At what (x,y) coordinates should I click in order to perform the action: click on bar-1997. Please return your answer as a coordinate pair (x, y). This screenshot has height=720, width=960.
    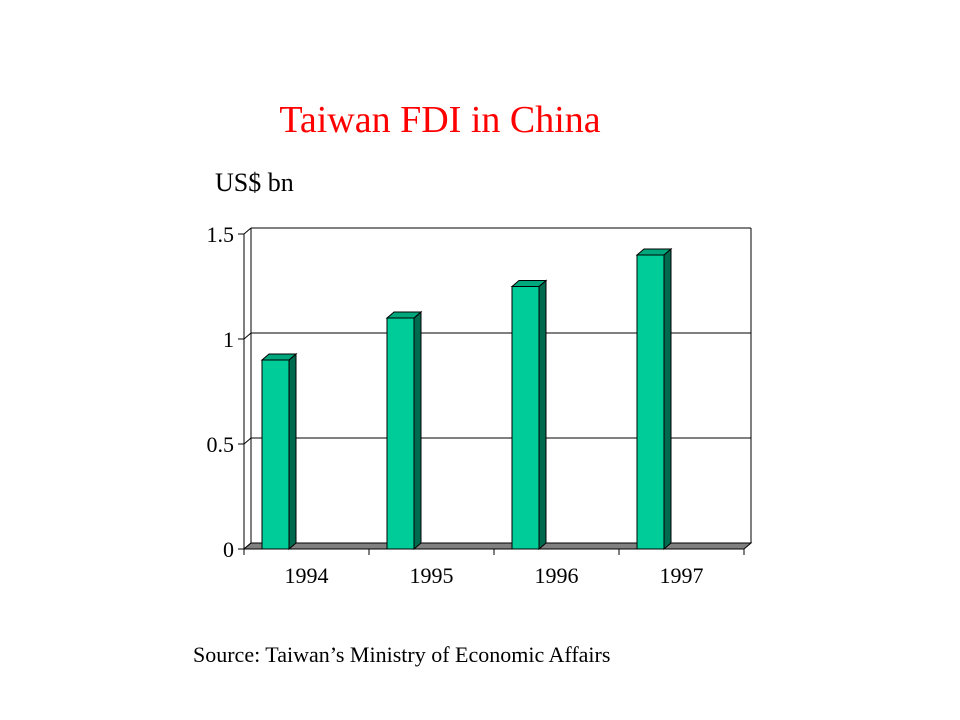
    Looking at the image, I should click on (654, 399).